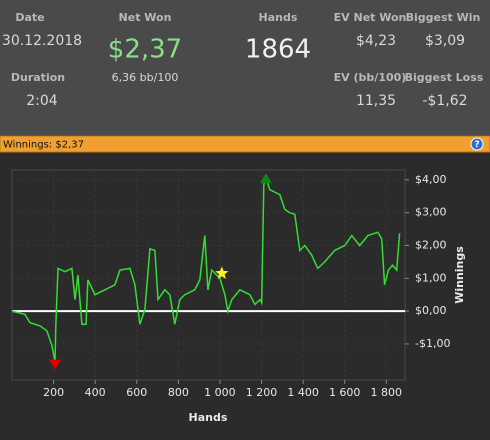  Describe the element at coordinates (376, 41) in the screenshot. I see `stat-value: $4,23` at that location.